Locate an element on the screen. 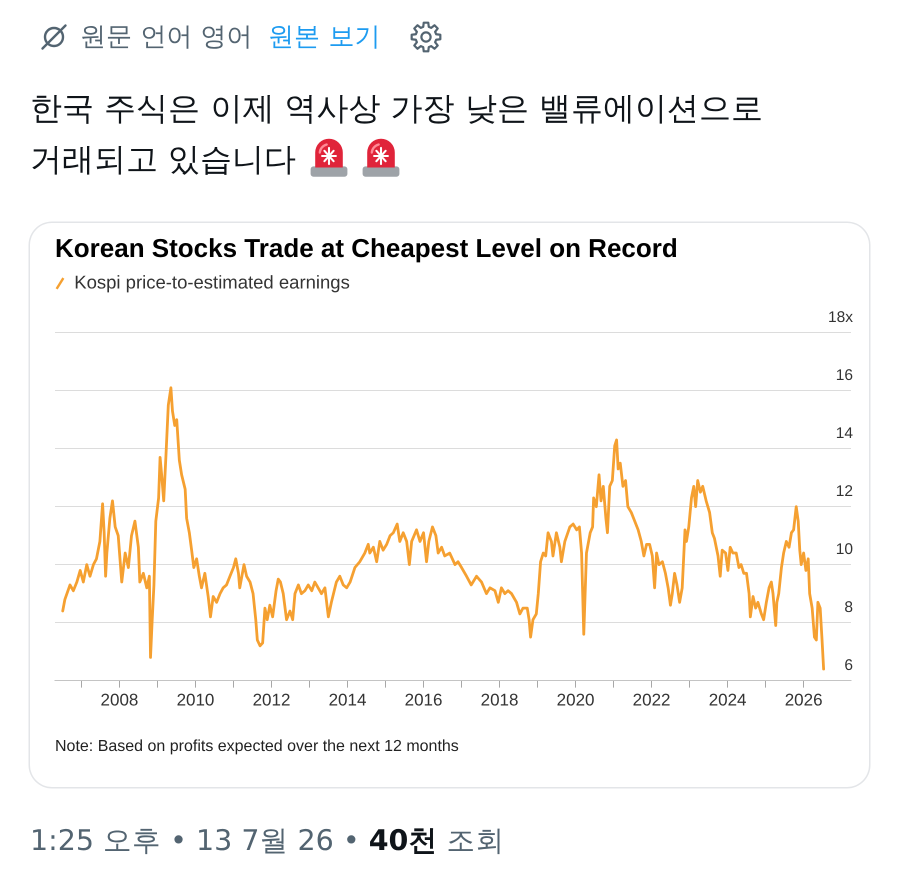 The width and height of the screenshot is (900, 878). y-tick-label: 16 is located at coordinates (844, 375).